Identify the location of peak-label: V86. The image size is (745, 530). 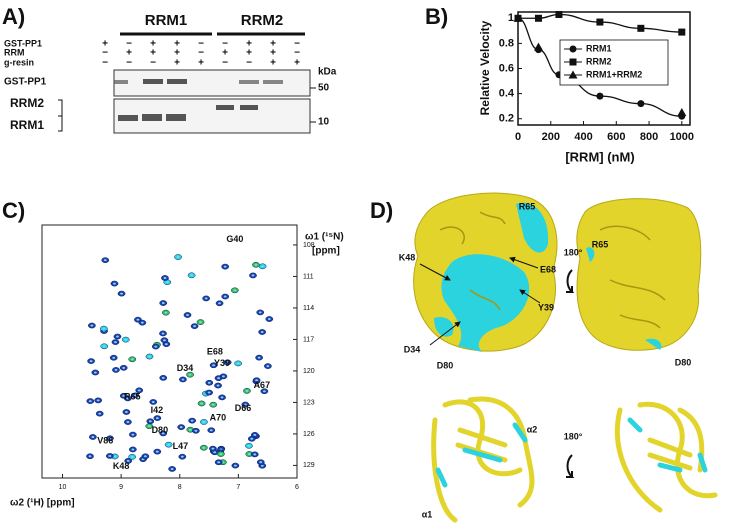
(105, 441).